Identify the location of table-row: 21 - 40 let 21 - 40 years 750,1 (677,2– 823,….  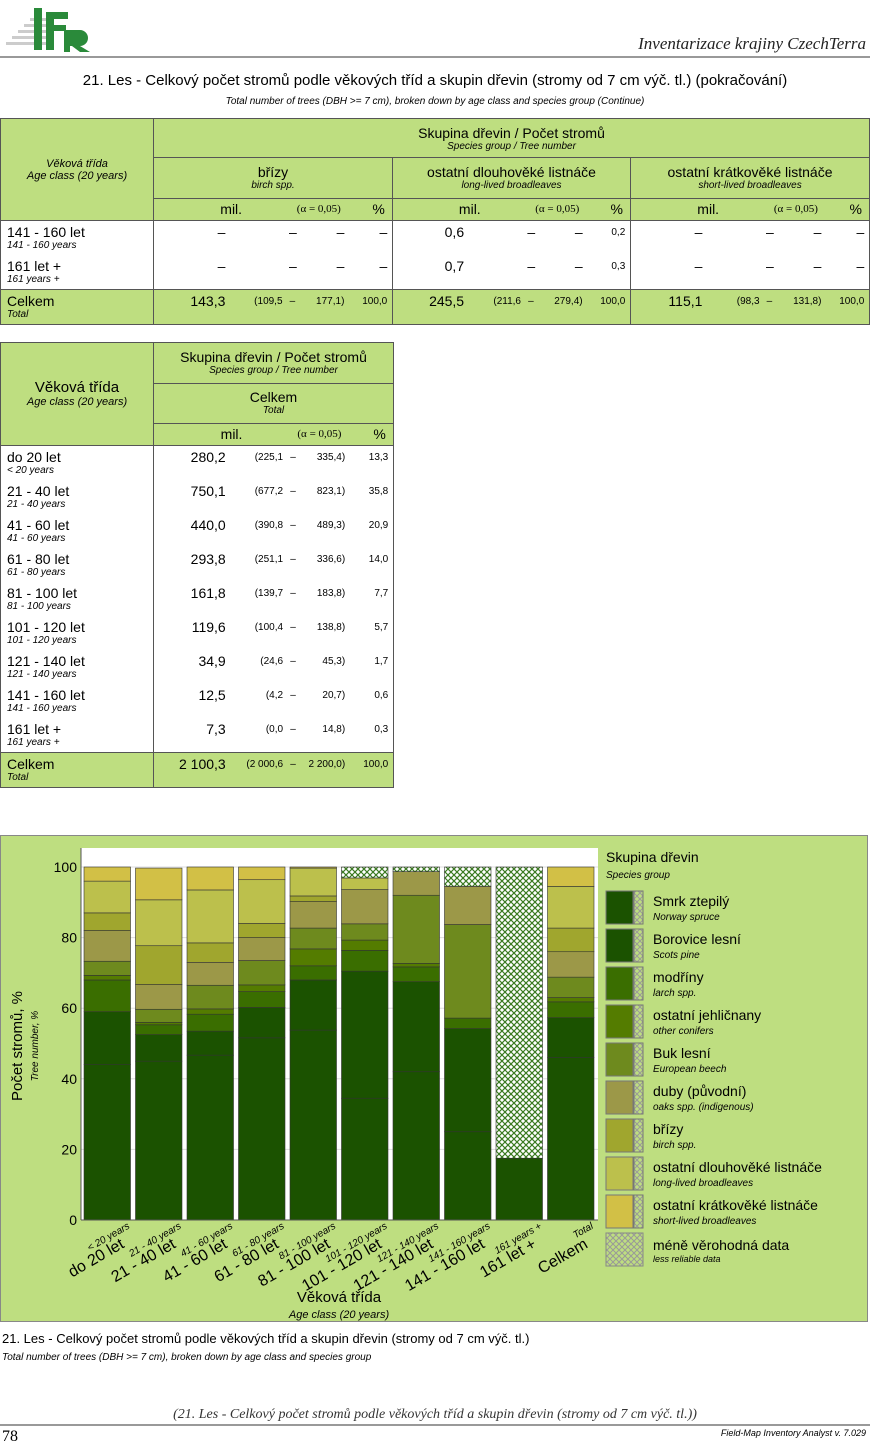
(197, 497).